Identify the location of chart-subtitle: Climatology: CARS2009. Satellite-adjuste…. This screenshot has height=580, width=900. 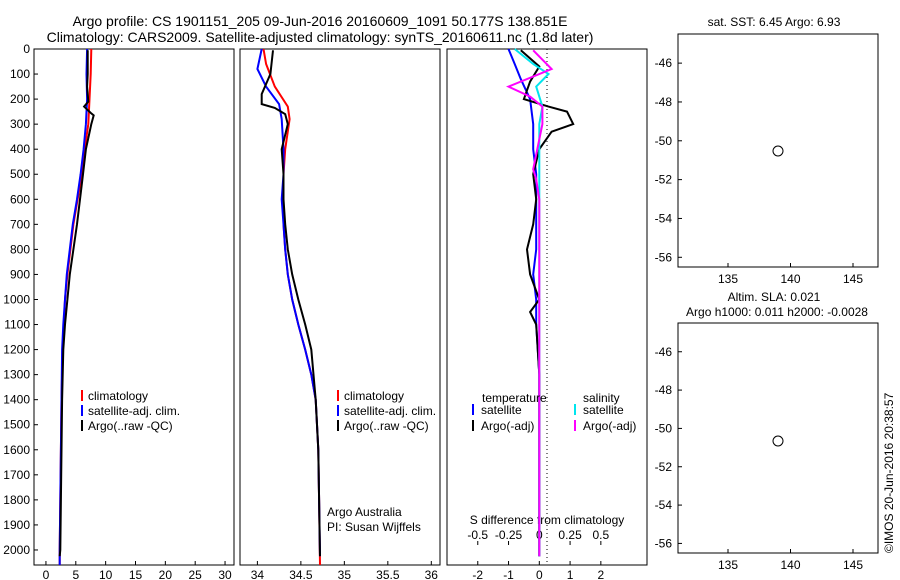
(320, 37).